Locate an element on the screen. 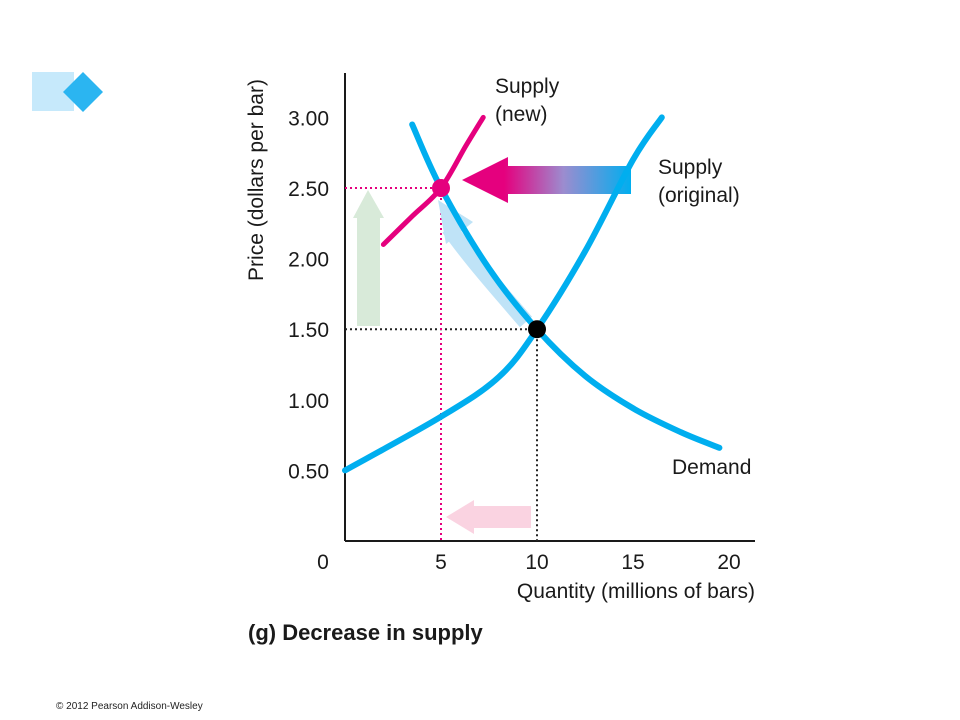  y-tick-label: 1.00 is located at coordinates (308, 401).